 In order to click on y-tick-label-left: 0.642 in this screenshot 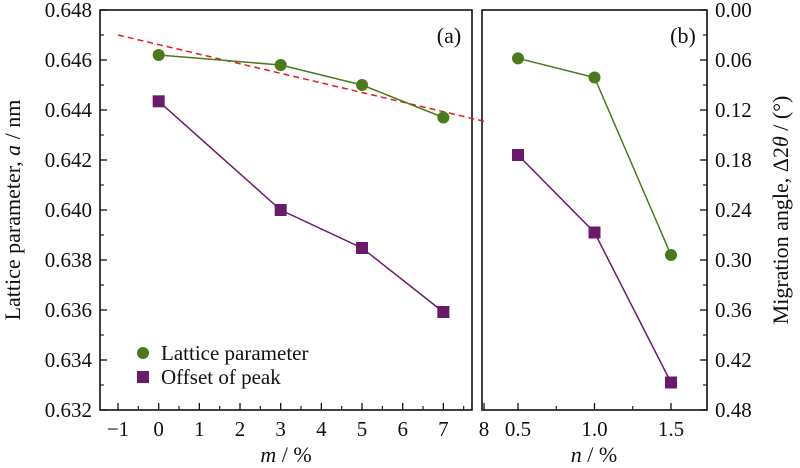, I will do `click(68, 160)`.